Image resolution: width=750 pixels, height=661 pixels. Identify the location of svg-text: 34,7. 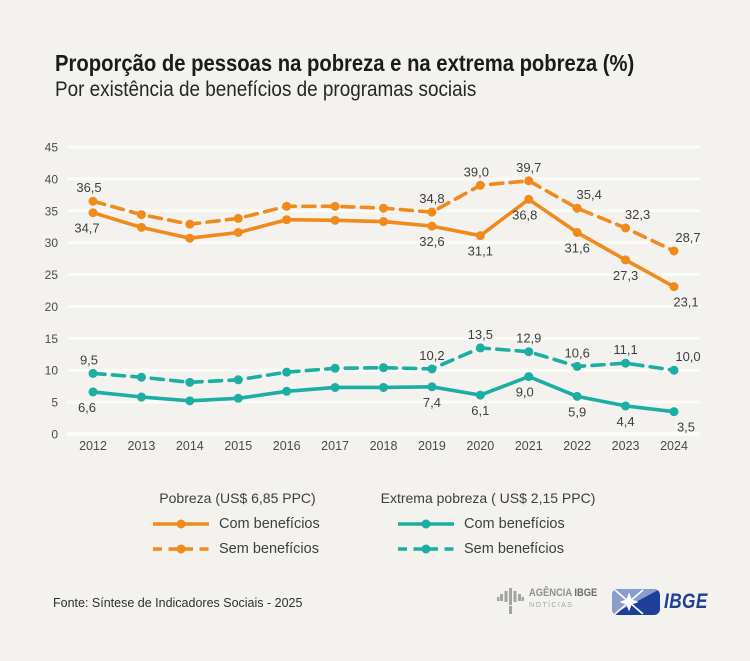
(86, 228).